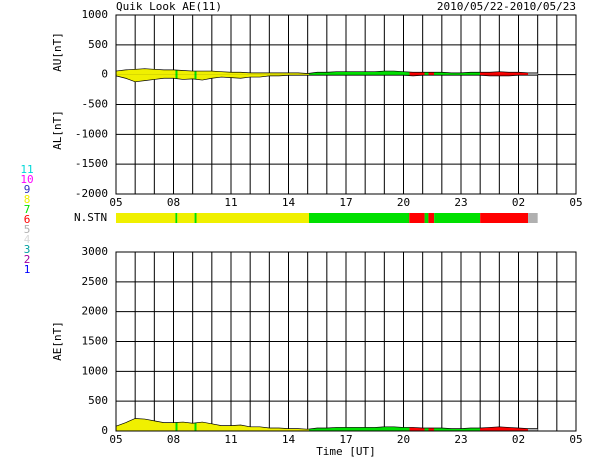  What do you see at coordinates (346, 451) in the screenshot?
I see `x-axis-label: Time [UT]` at bounding box center [346, 451].